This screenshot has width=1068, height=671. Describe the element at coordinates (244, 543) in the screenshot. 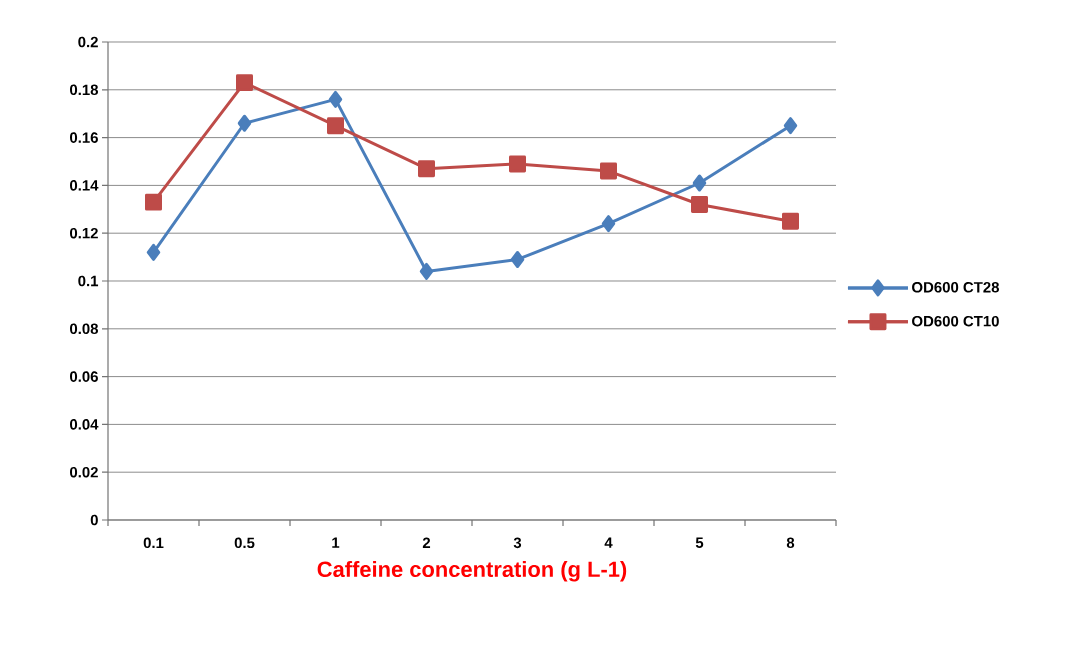

I see `x-tick-label: 0.5` at that location.